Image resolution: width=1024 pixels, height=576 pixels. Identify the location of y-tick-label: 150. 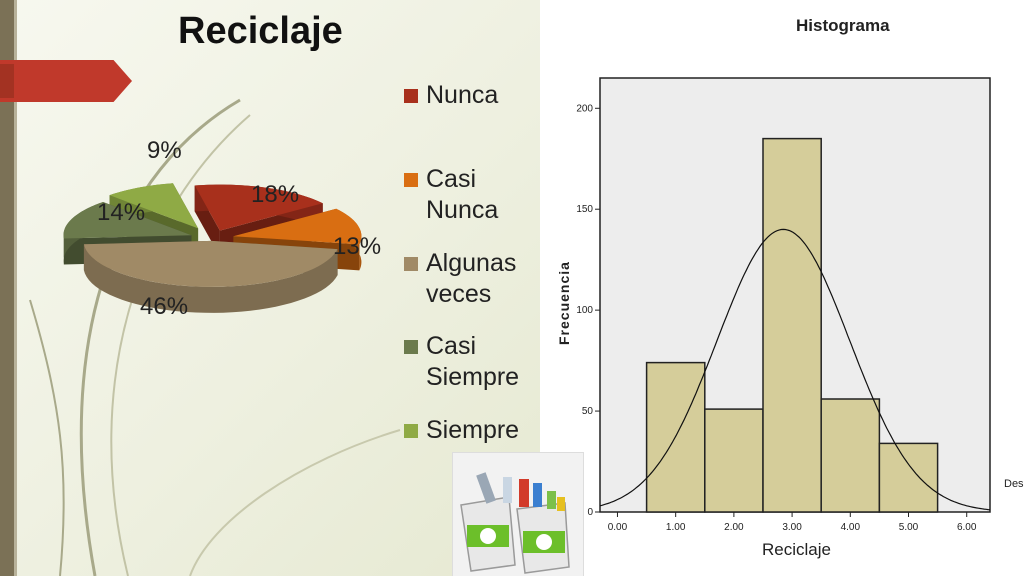
(584, 209).